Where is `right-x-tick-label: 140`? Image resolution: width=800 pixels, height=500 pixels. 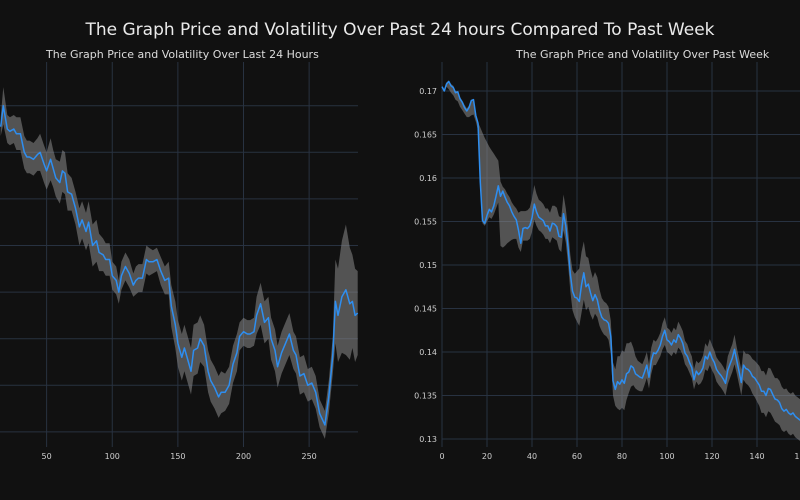
right-x-tick-label: 140 is located at coordinates (756, 456).